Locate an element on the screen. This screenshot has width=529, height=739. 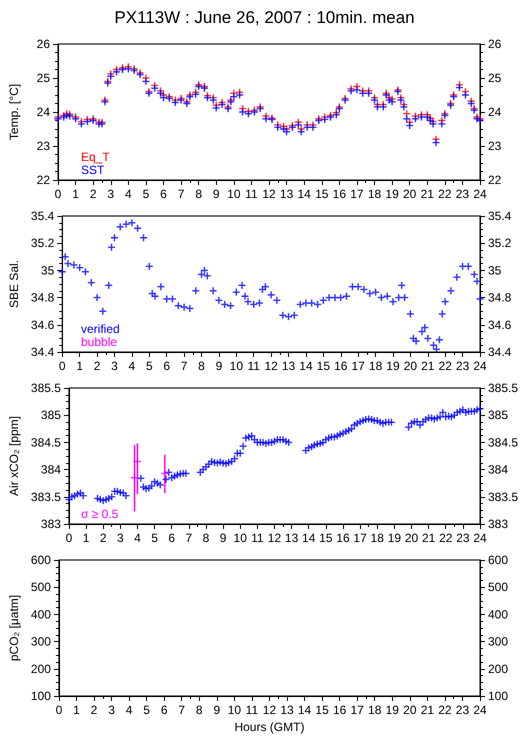
text: Eq_T is located at coordinates (95, 157).